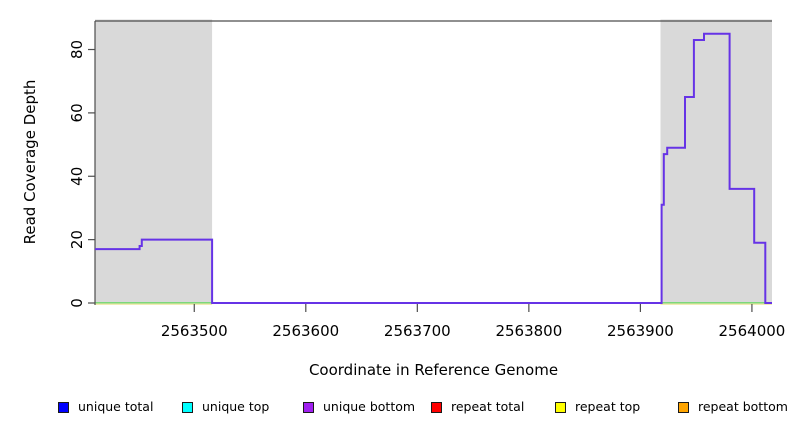 The height and width of the screenshot is (432, 792). What do you see at coordinates (236, 406) in the screenshot?
I see `legend-label-unique-top: unique top` at bounding box center [236, 406].